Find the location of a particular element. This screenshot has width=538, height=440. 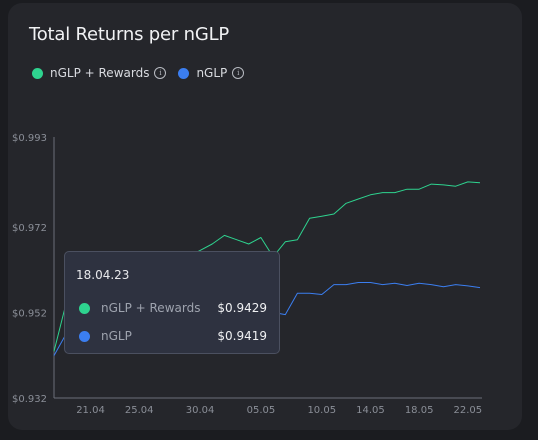

tooltip-row-ngl-rewards: nGLP + Rewards $0.9429 is located at coordinates (173, 308).